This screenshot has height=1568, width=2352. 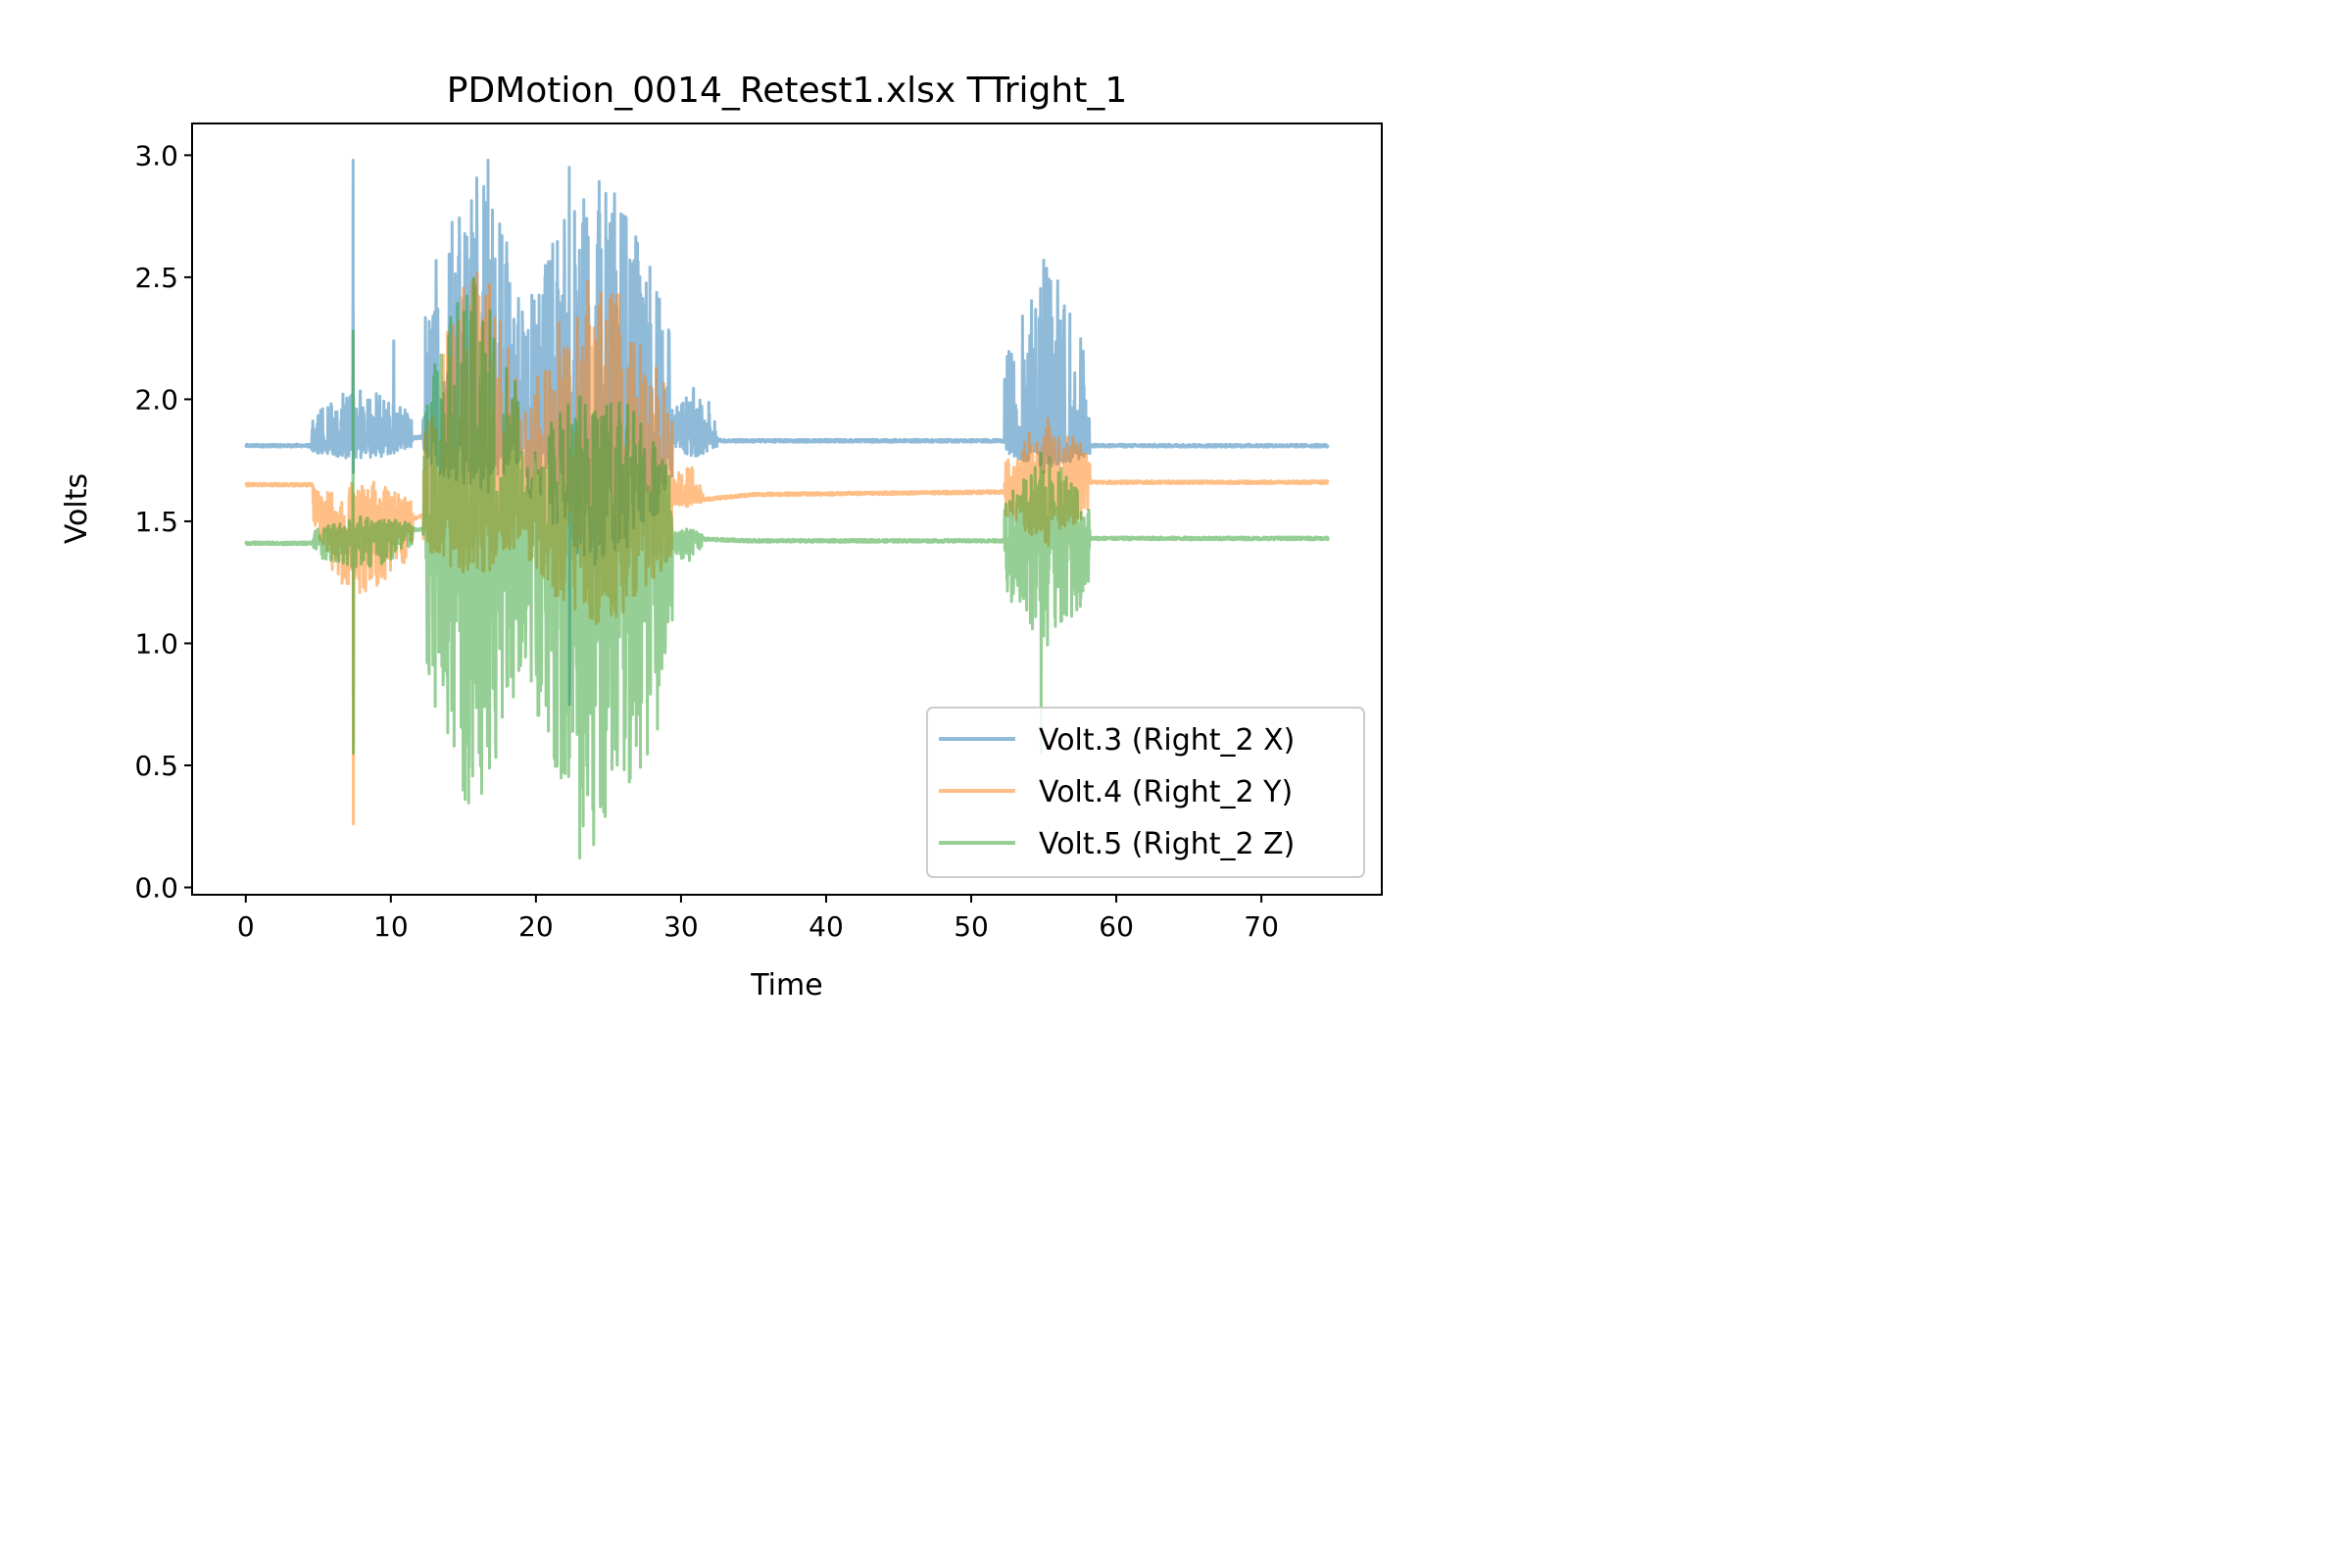 I want to click on y-axis: 0.0 0.5 1.0 1.5 2.0 2.5 3.0, so click(x=163, y=522).